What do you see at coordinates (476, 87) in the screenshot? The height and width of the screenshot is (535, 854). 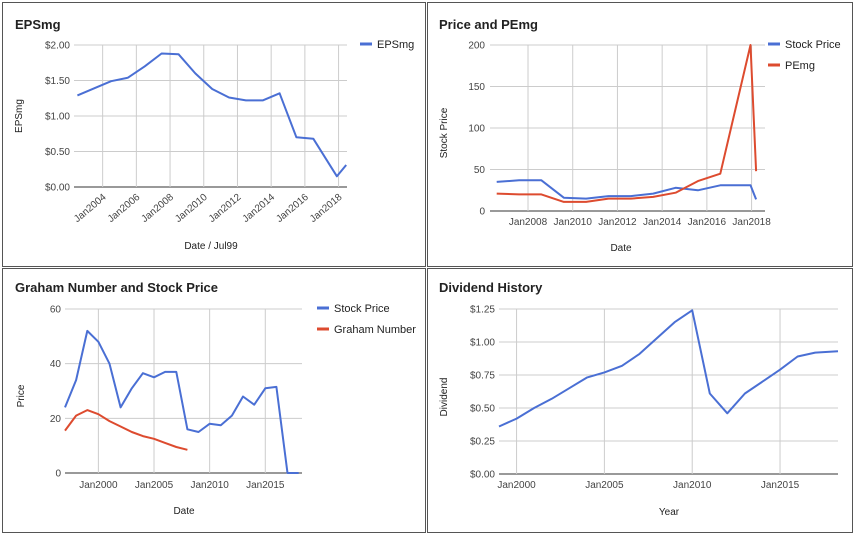 I see `y-tick-label: 150` at bounding box center [476, 87].